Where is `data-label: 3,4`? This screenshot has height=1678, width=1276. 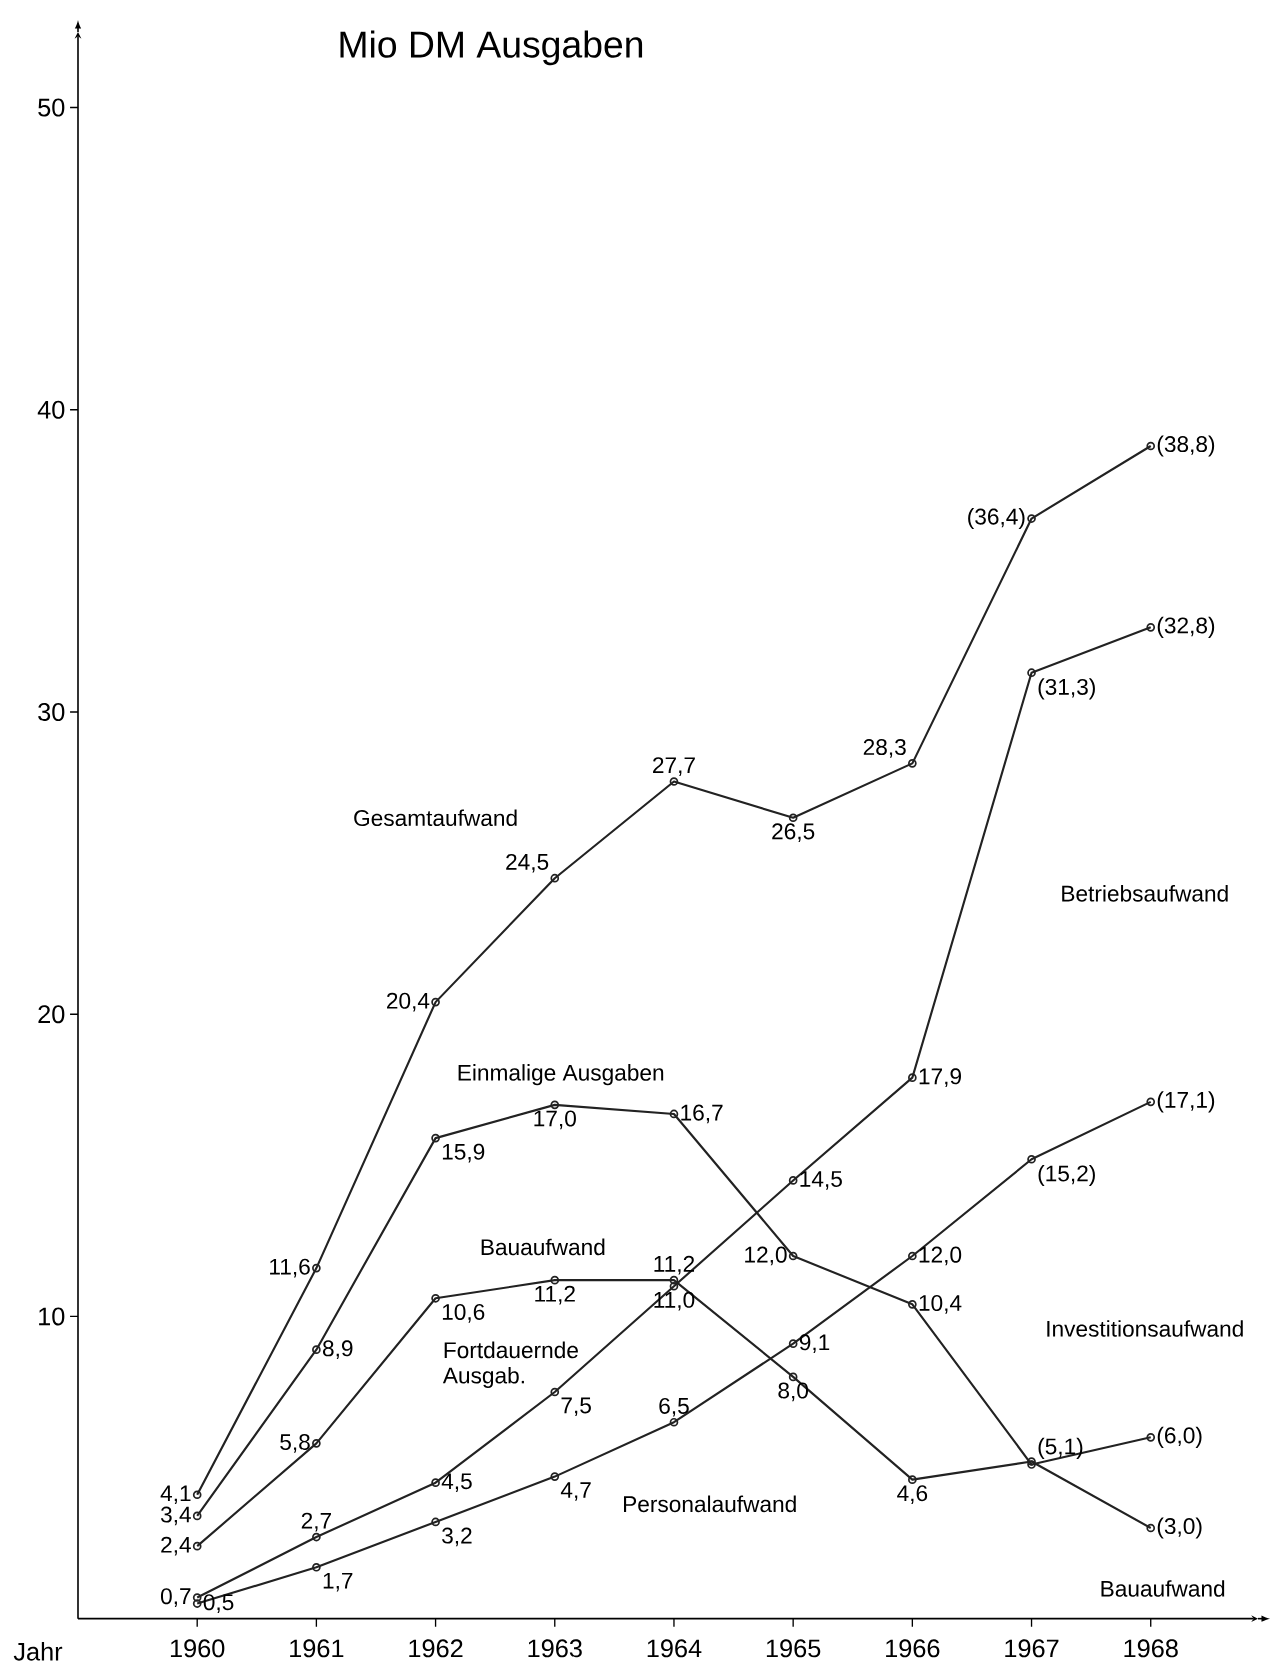
data-label: 3,4 is located at coordinates (175, 1516).